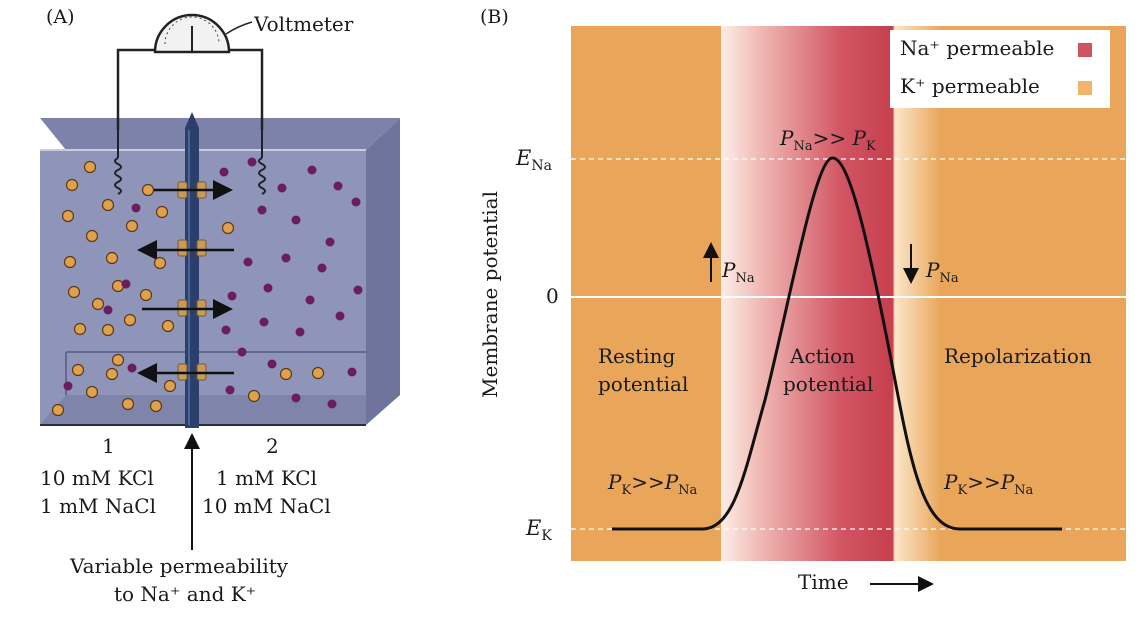 The width and height of the screenshot is (1146, 626). What do you see at coordinates (828, 140) in the screenshot?
I see `annotation-peak: PNa>> PK` at bounding box center [828, 140].